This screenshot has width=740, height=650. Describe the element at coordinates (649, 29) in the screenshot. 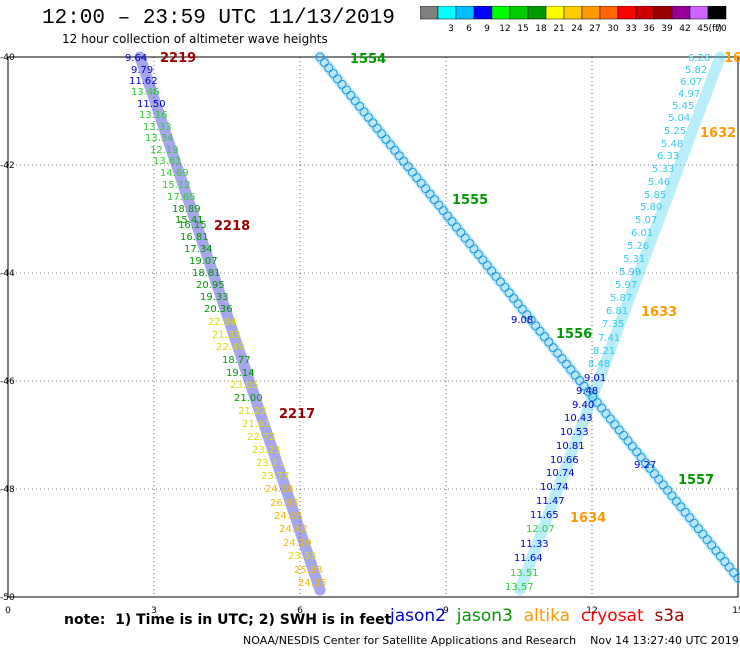

I see `scale-tick-label: 36` at that location.